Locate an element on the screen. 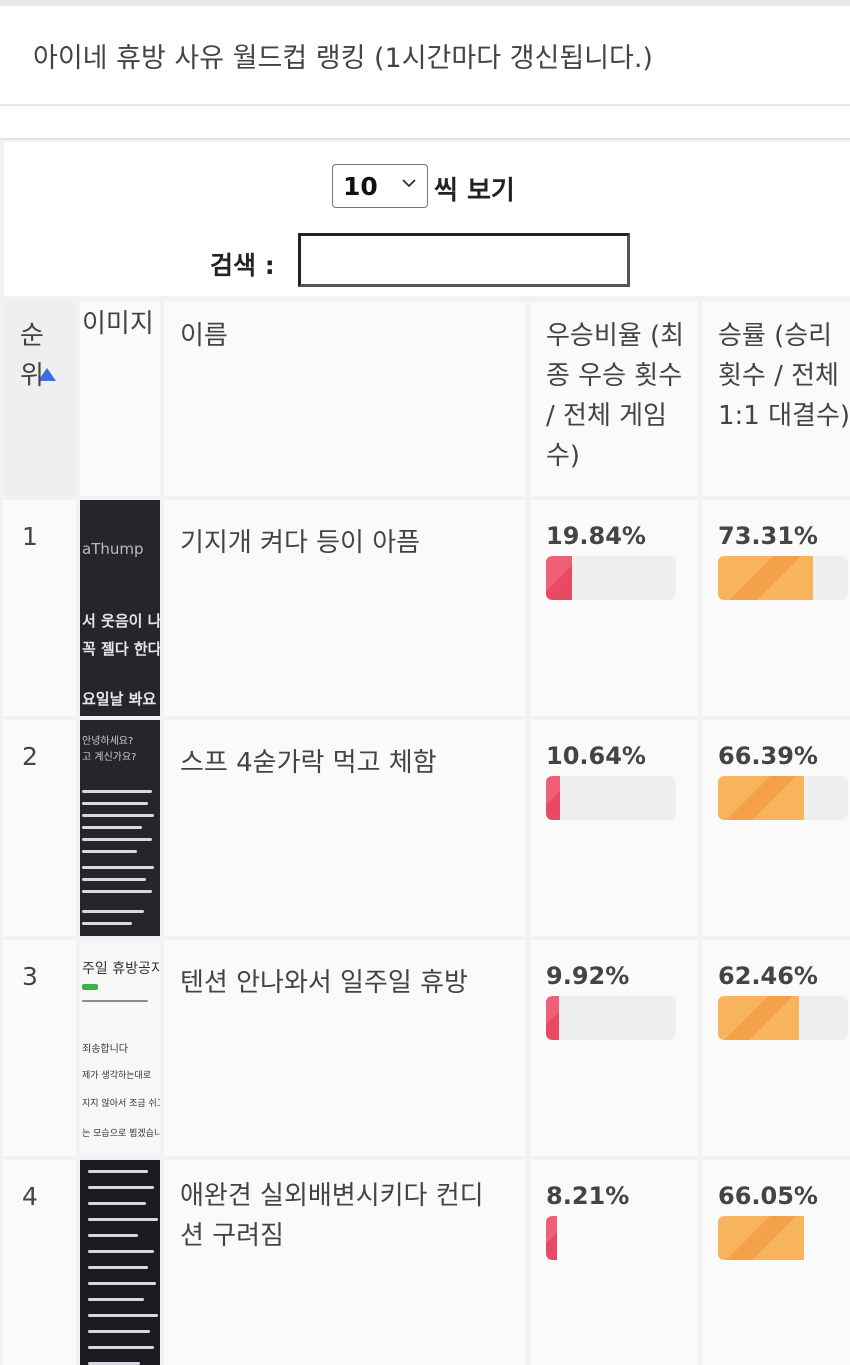 The height and width of the screenshot is (1365, 850). thumbnail-image is located at coordinates (120, 1262).